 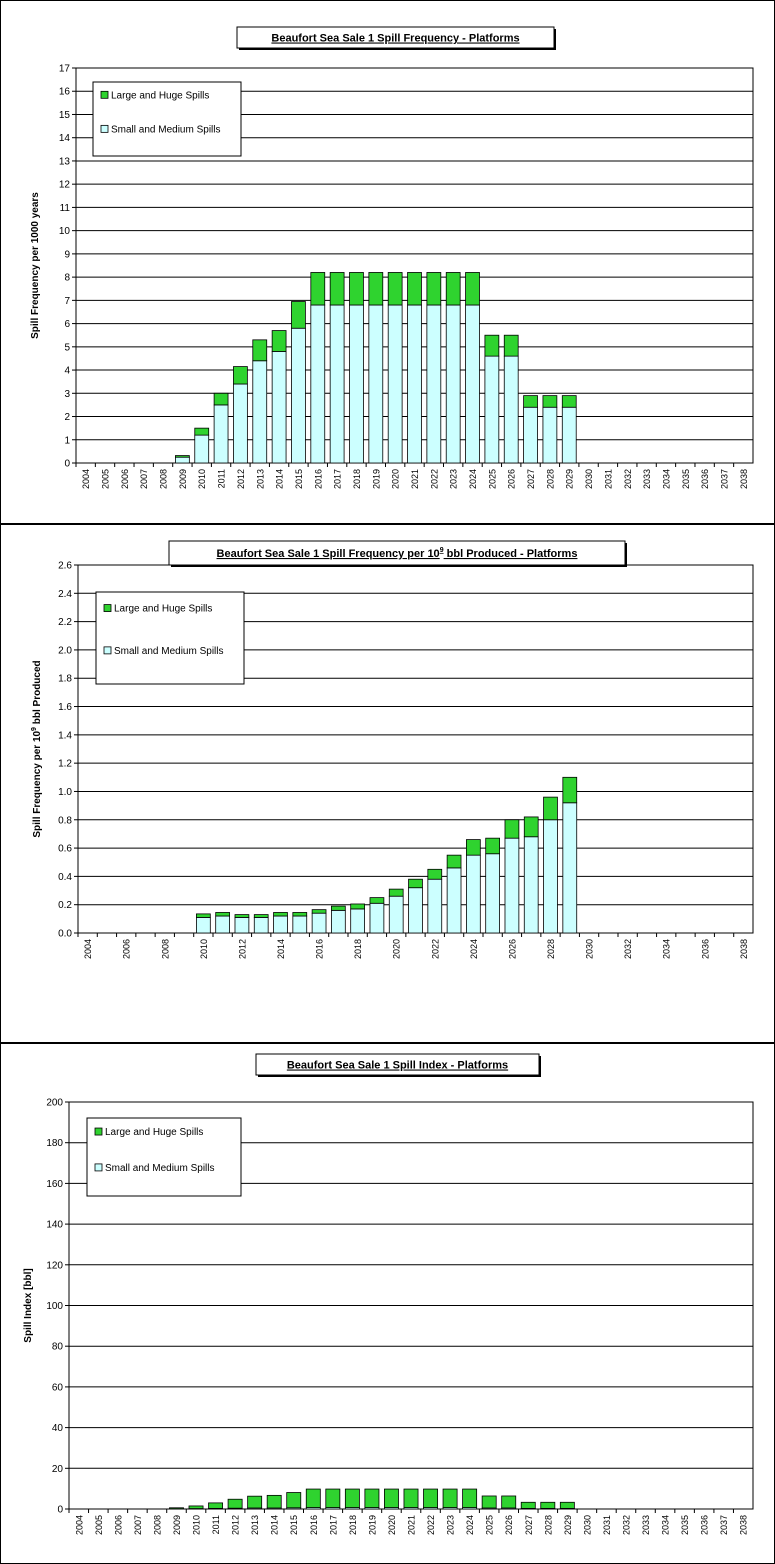 I want to click on bar-large-huge-2020, so click(x=395, y=289).